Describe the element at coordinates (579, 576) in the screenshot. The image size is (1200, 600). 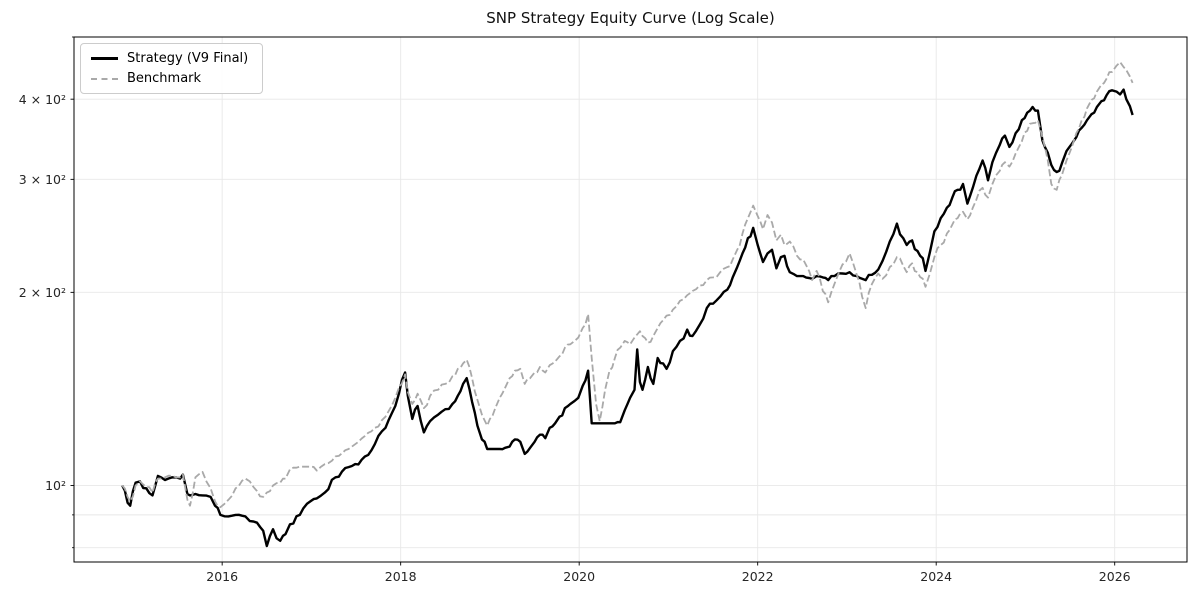
I see `x-tick-label: 2020` at that location.